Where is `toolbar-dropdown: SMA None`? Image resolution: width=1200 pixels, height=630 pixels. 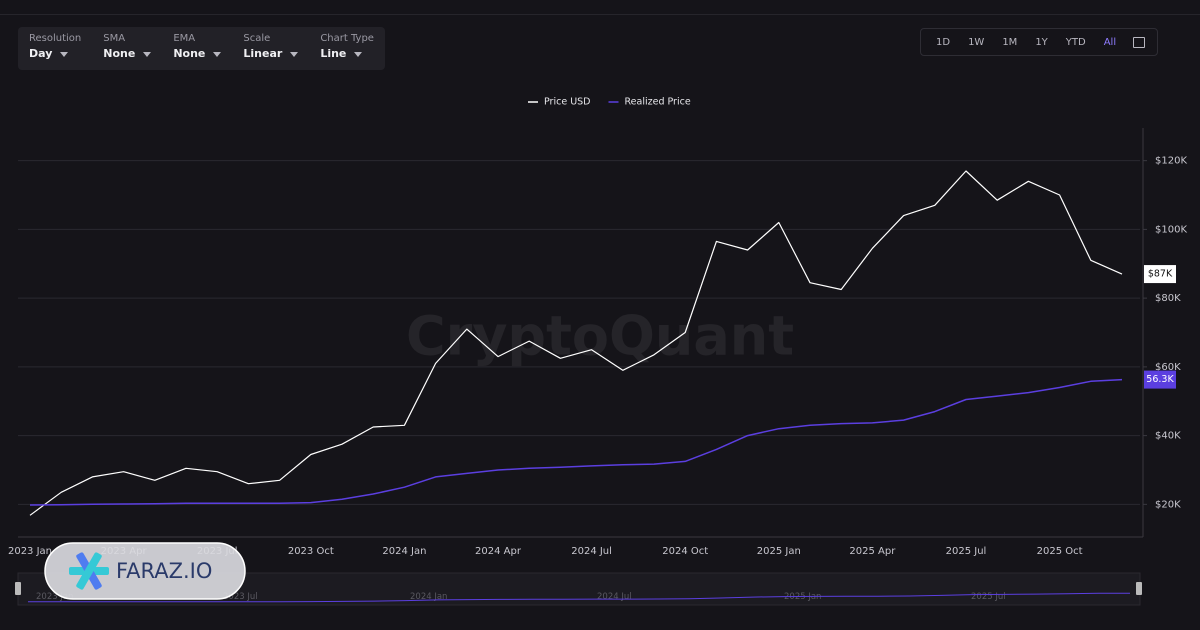
toolbar-dropdown: SMA None is located at coordinates (127, 48).